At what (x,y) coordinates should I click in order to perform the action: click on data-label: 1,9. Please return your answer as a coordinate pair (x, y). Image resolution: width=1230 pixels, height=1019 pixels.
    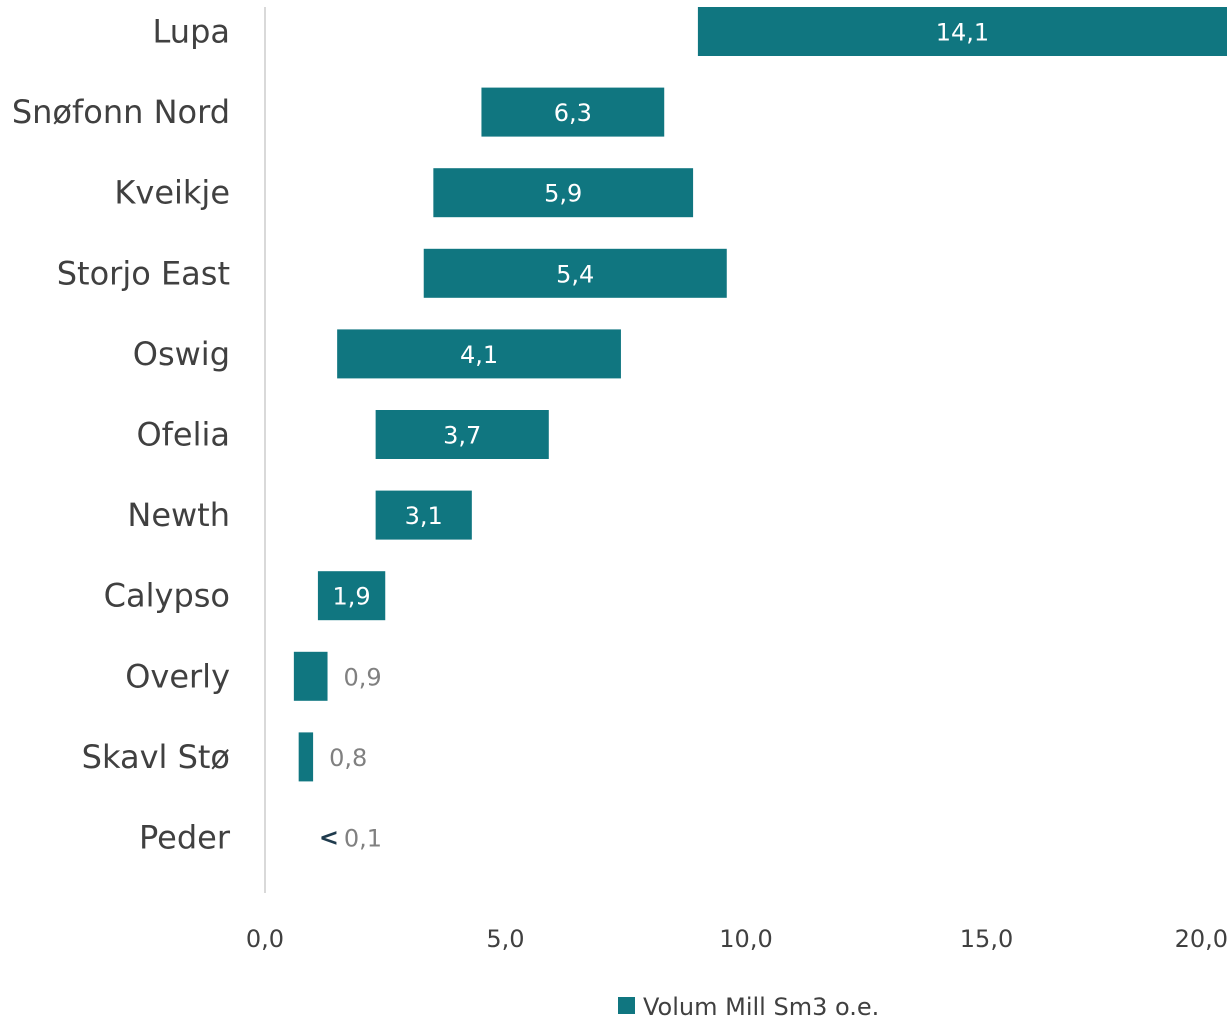
    Looking at the image, I should click on (351, 597).